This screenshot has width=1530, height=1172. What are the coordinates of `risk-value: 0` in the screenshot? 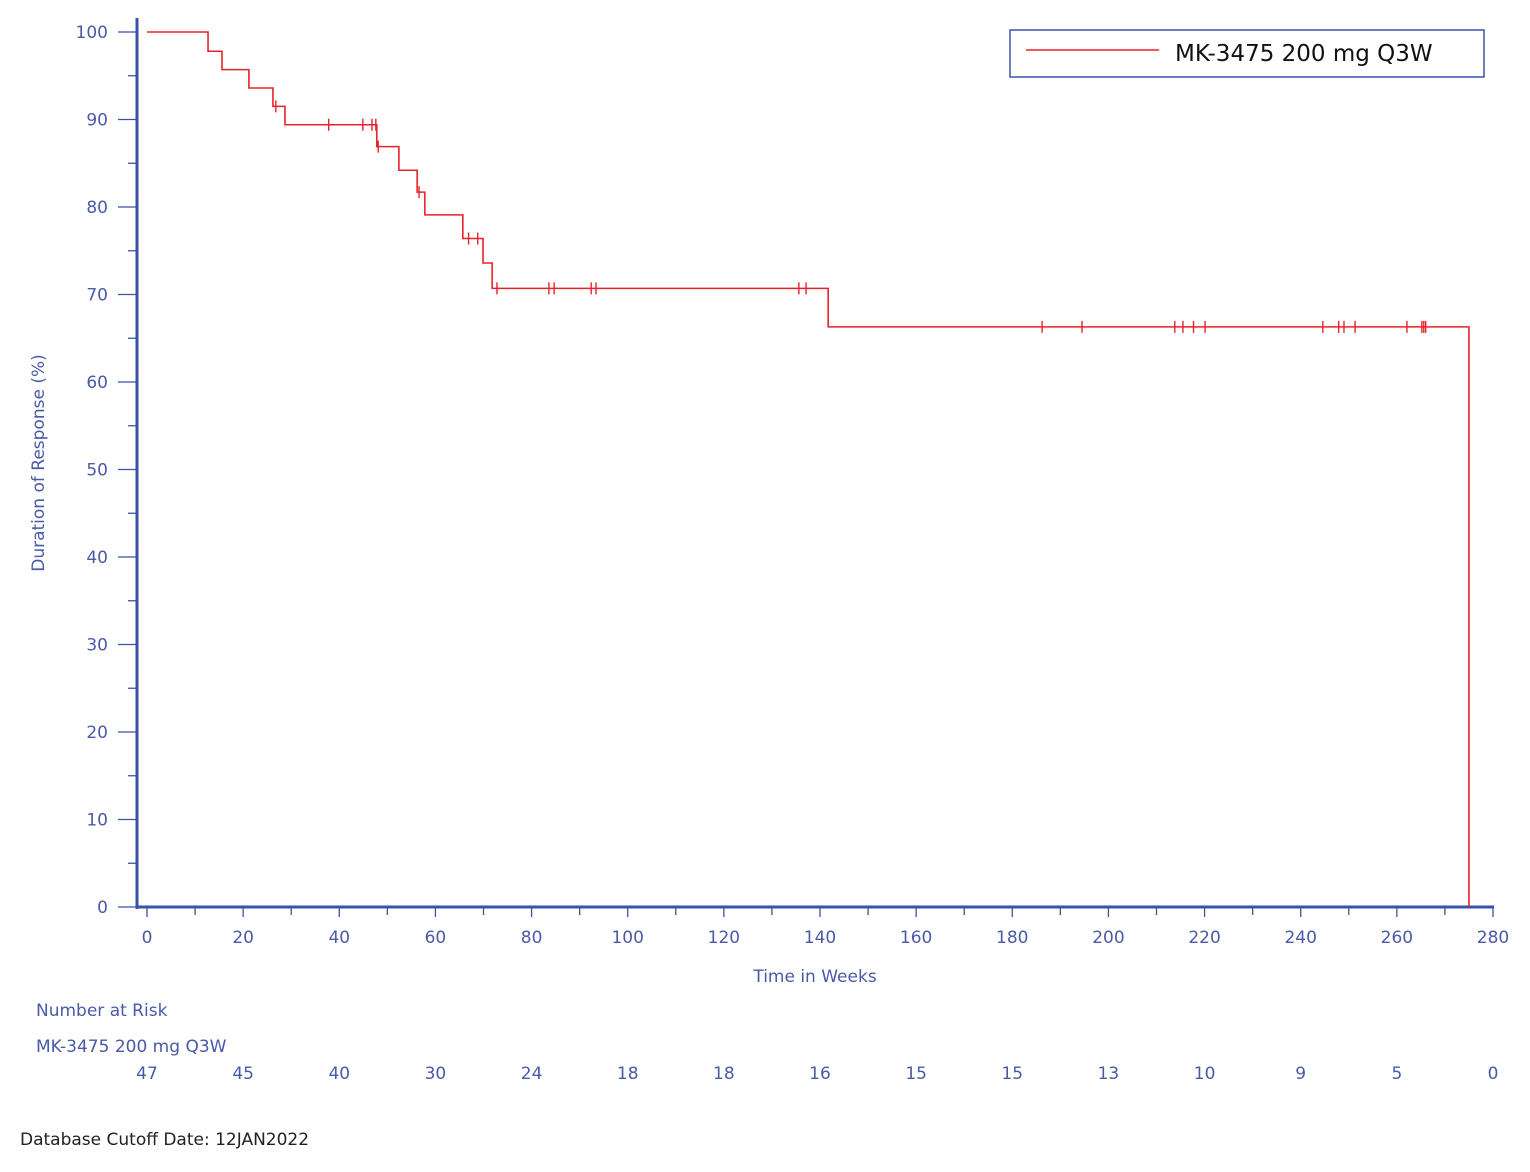 It's located at (1493, 1074).